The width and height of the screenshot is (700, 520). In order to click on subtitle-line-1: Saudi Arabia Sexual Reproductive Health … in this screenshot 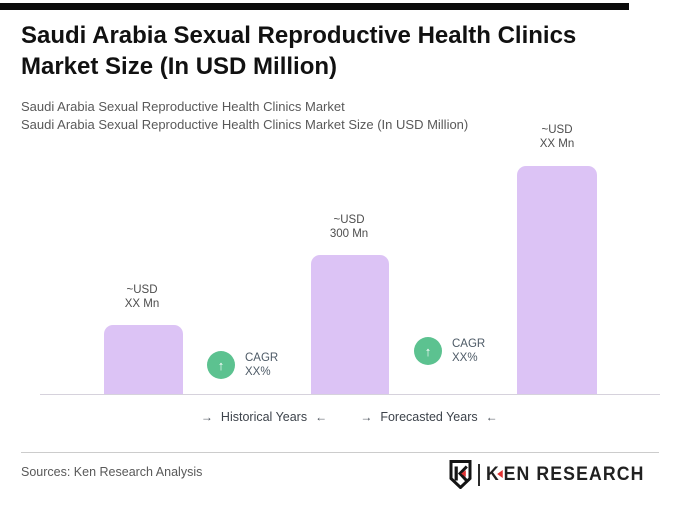, I will do `click(183, 106)`.